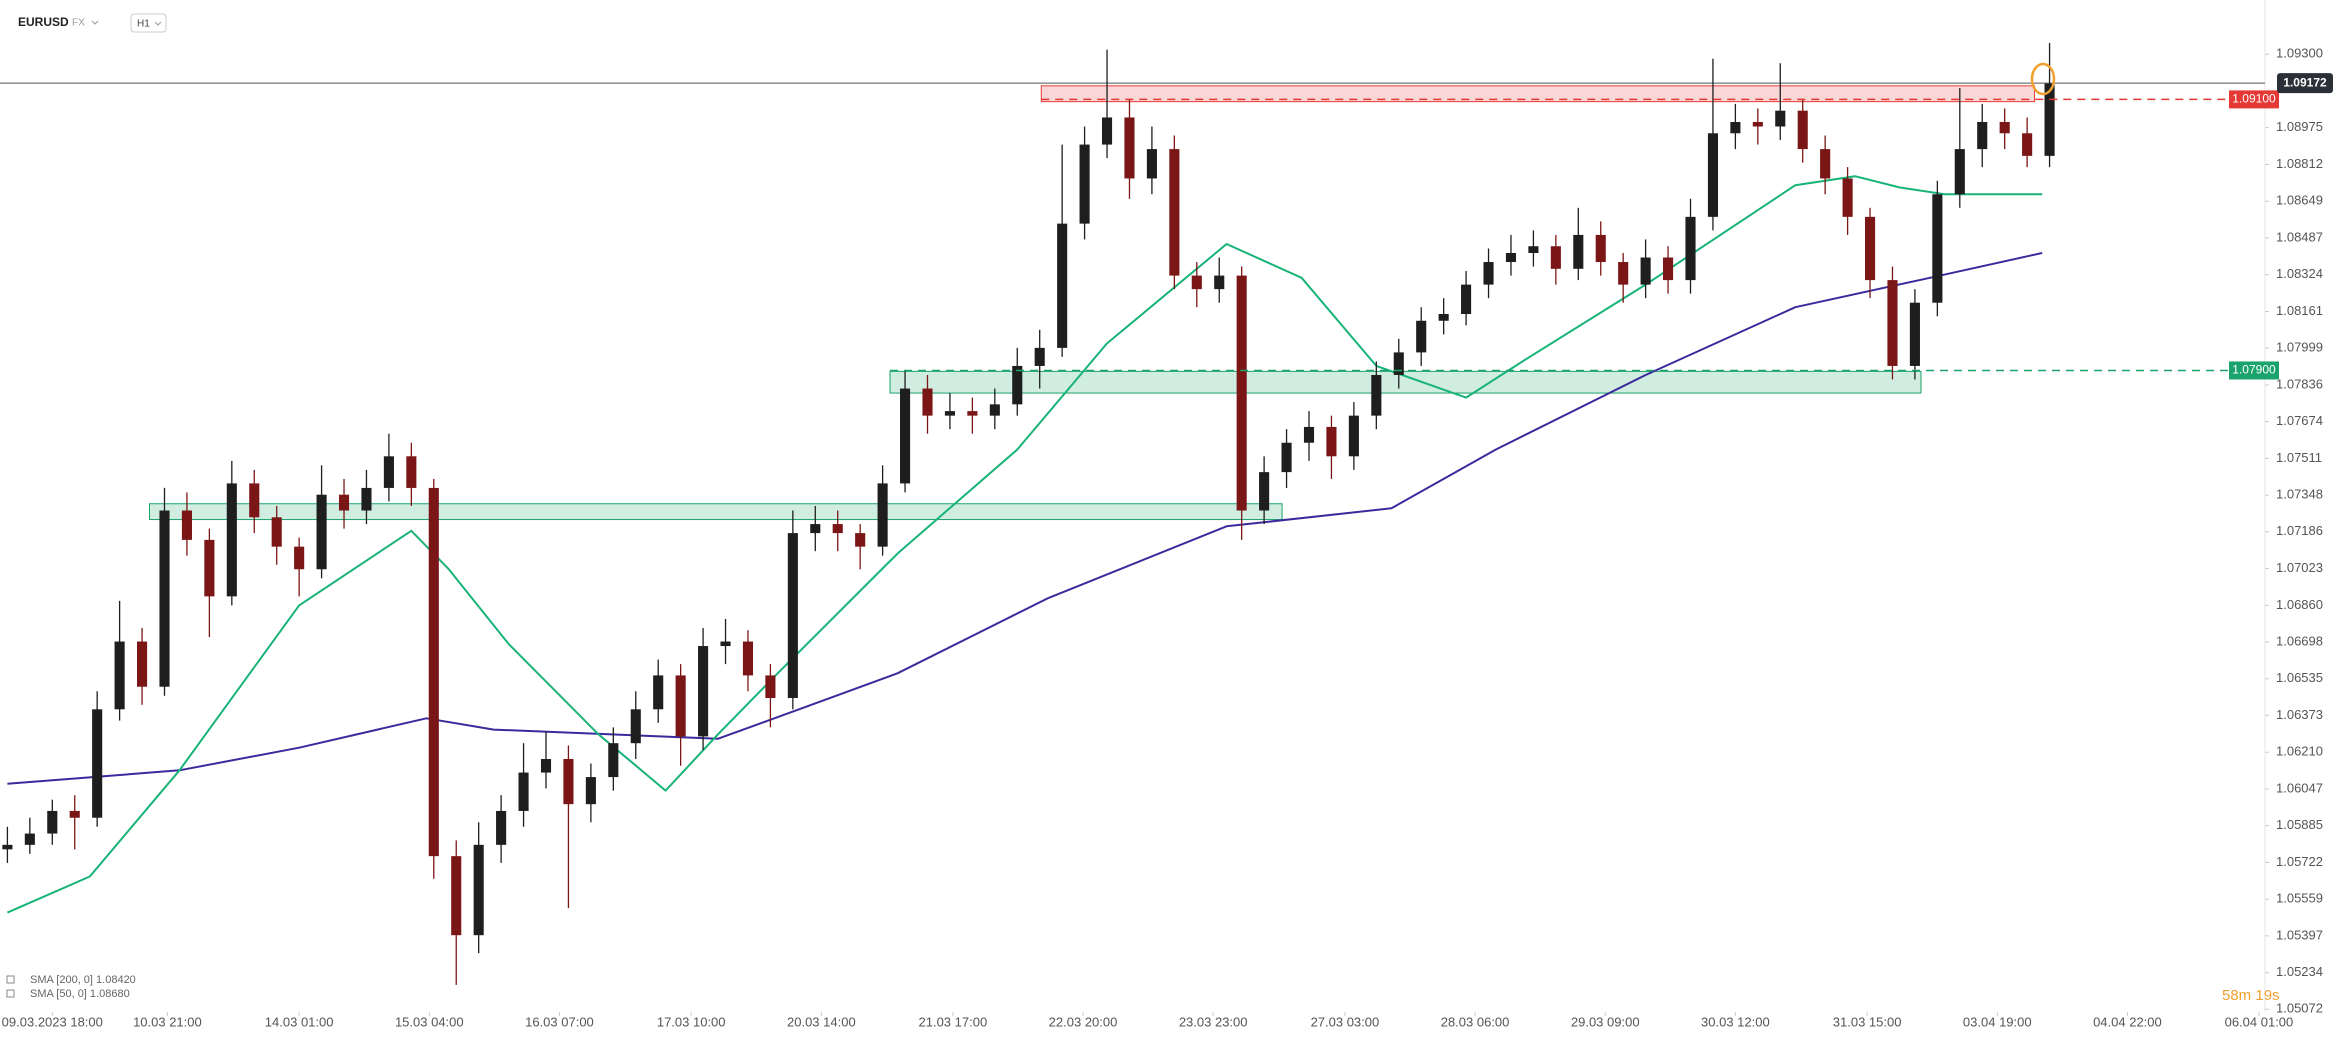 The width and height of the screenshot is (2346, 1044). What do you see at coordinates (2299, 347) in the screenshot?
I see `y-tick-label: 1.07999` at bounding box center [2299, 347].